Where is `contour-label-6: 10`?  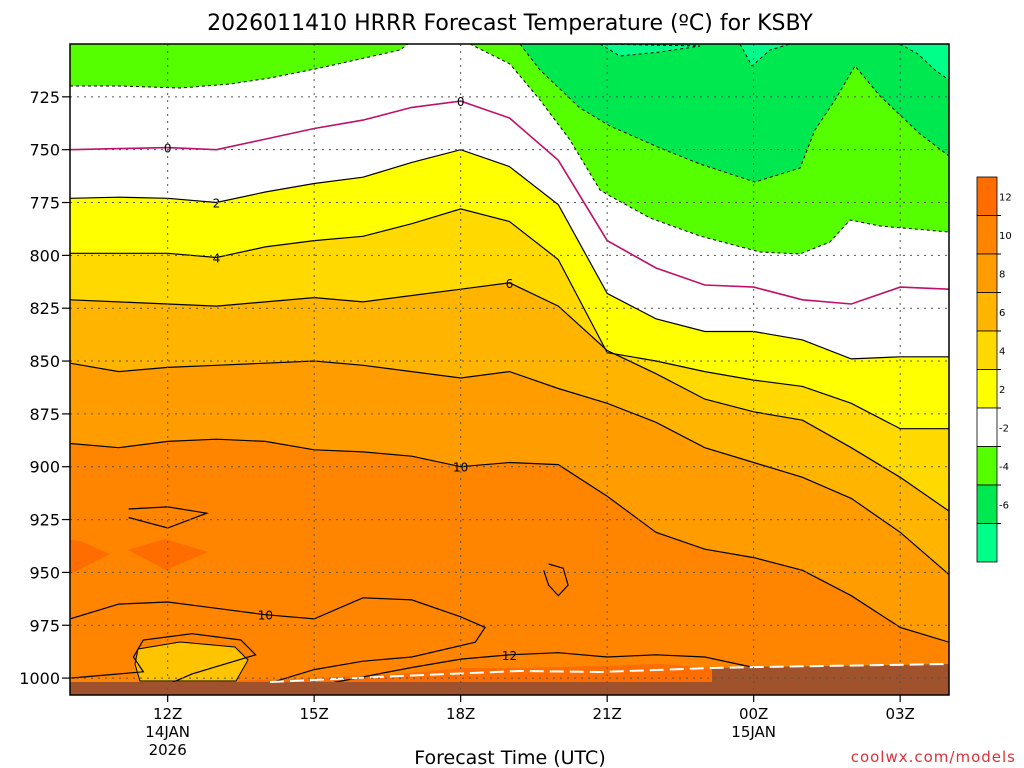
contour-label-6: 10 is located at coordinates (265, 616).